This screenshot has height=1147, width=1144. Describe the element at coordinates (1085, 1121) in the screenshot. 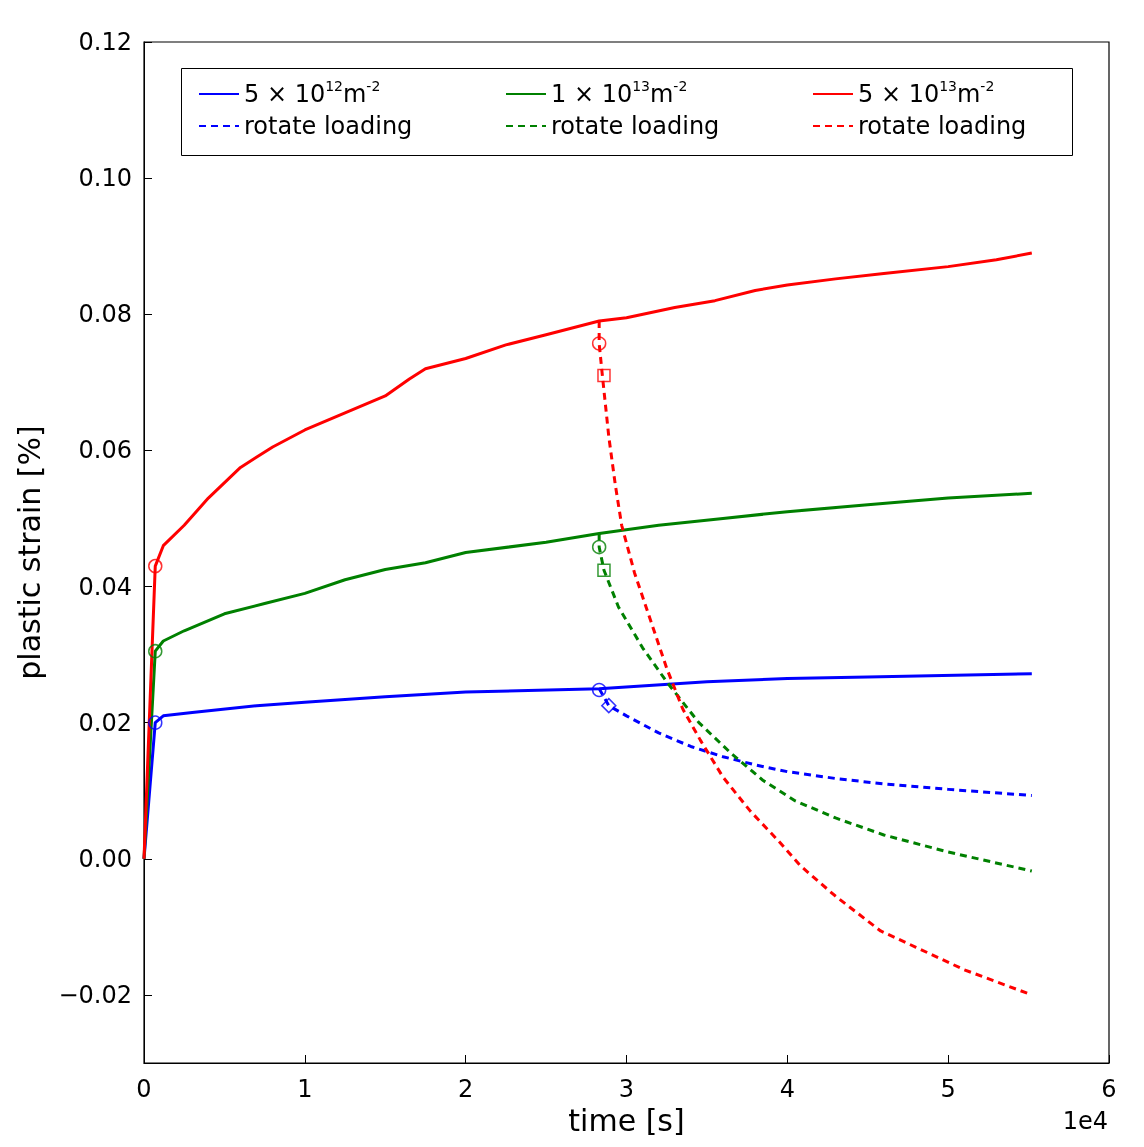

I see `text: 1e4` at that location.